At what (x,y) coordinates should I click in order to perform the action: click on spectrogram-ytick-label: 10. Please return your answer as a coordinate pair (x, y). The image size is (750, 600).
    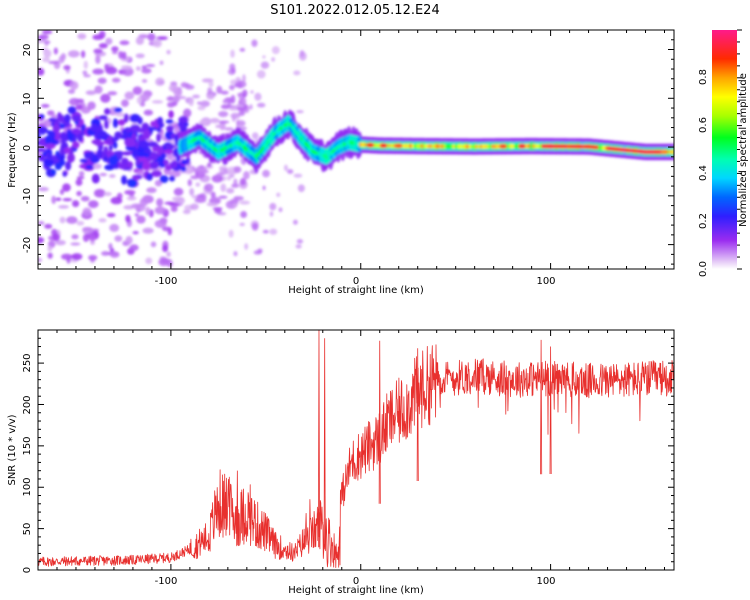
    Looking at the image, I should click on (27, 99).